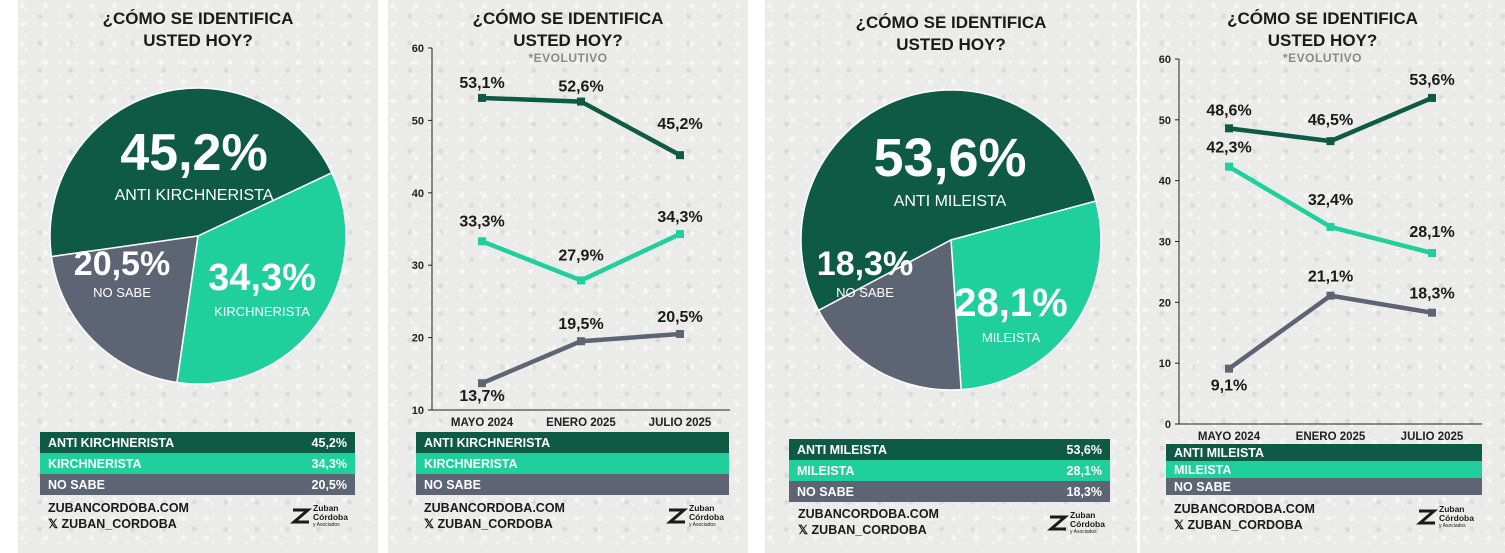 This screenshot has height=553, width=1505. What do you see at coordinates (1228, 148) in the screenshot?
I see `data-label: 42,3%` at bounding box center [1228, 148].